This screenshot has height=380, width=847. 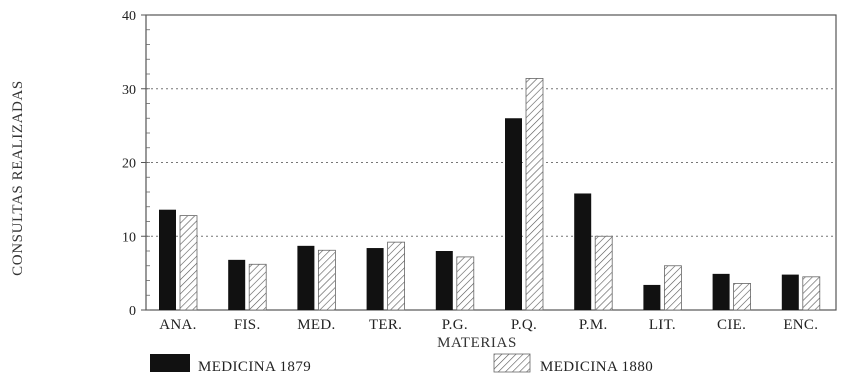 What do you see at coordinates (129, 164) in the screenshot?
I see `y-tick-label: 20` at bounding box center [129, 164].